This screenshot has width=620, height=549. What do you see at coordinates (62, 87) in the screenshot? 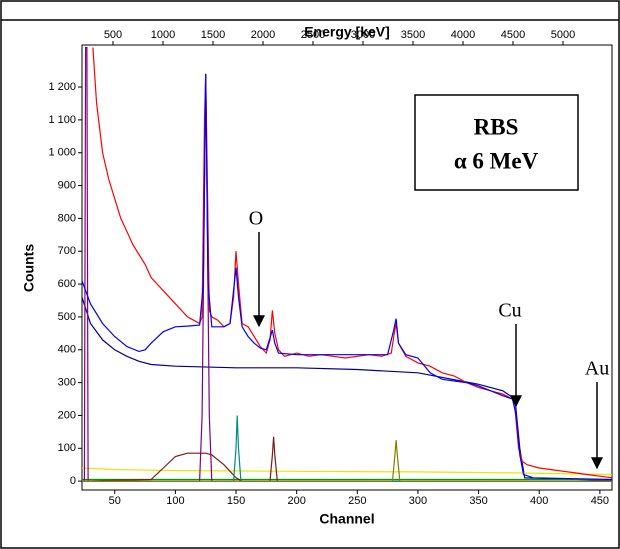
I see `y-tick-label: 1 200` at bounding box center [62, 87].